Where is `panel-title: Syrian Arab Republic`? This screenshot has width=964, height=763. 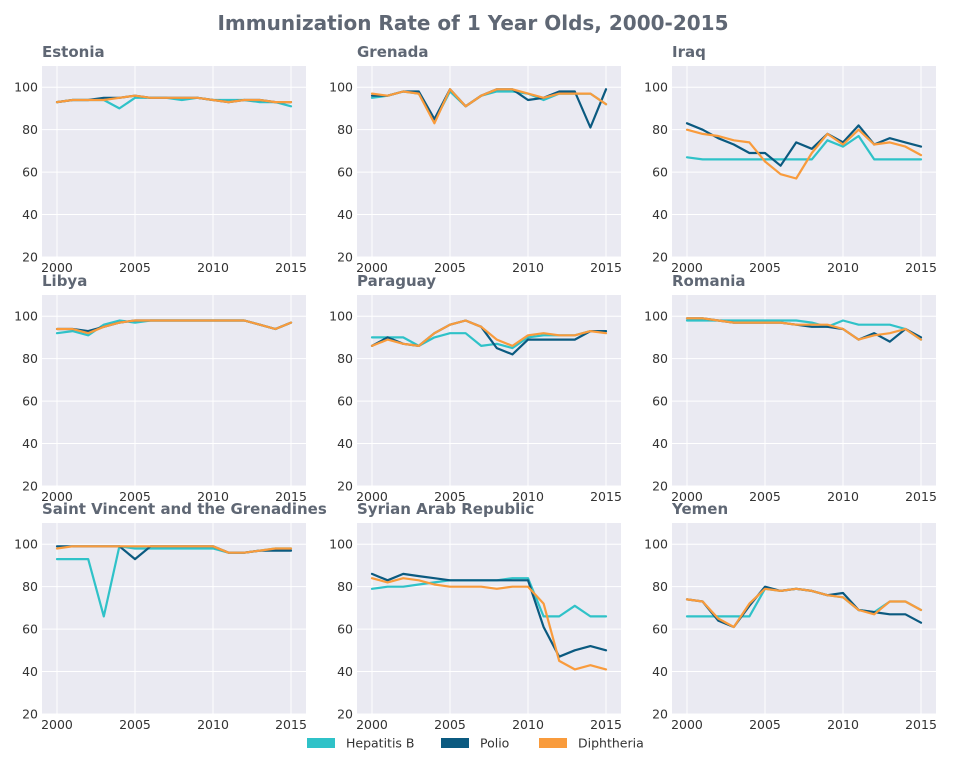 panel-title: Syrian Arab Republic is located at coordinates (445, 509).